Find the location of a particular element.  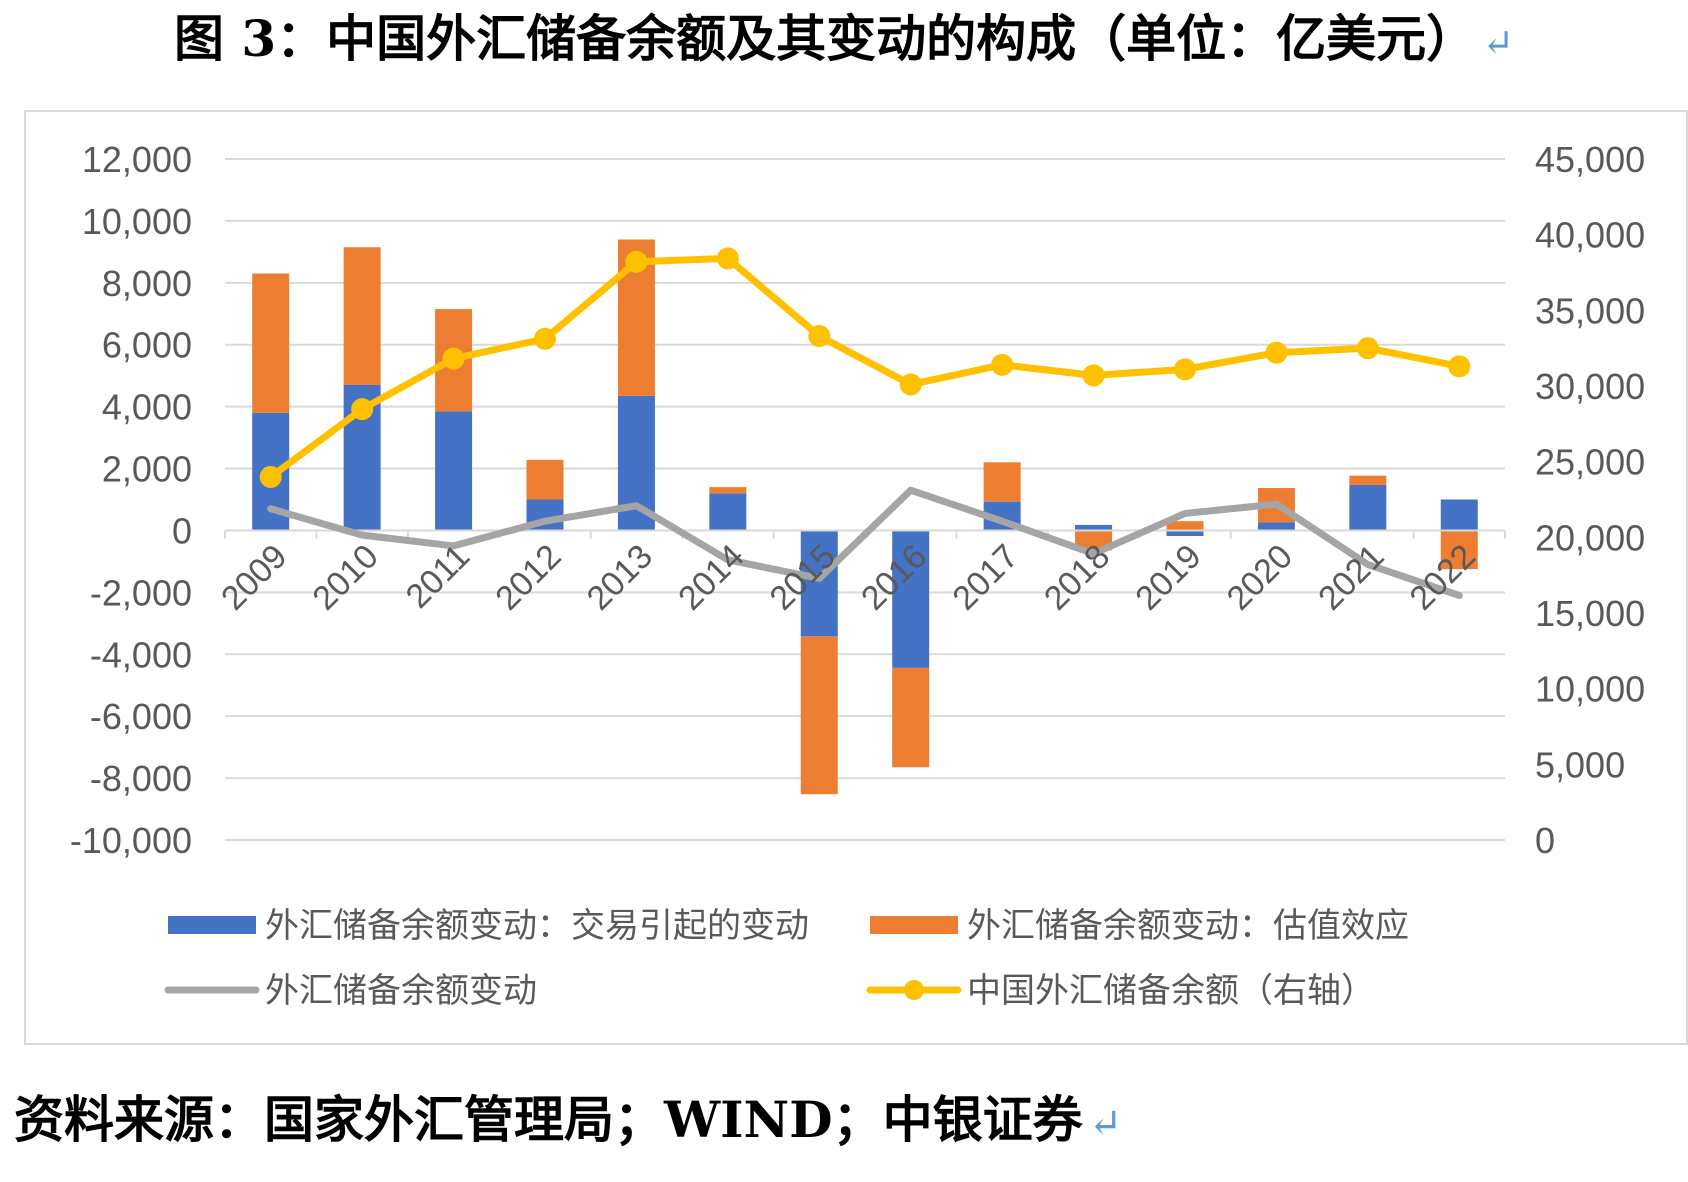

x-tick-label: 2012 is located at coordinates (528, 577).